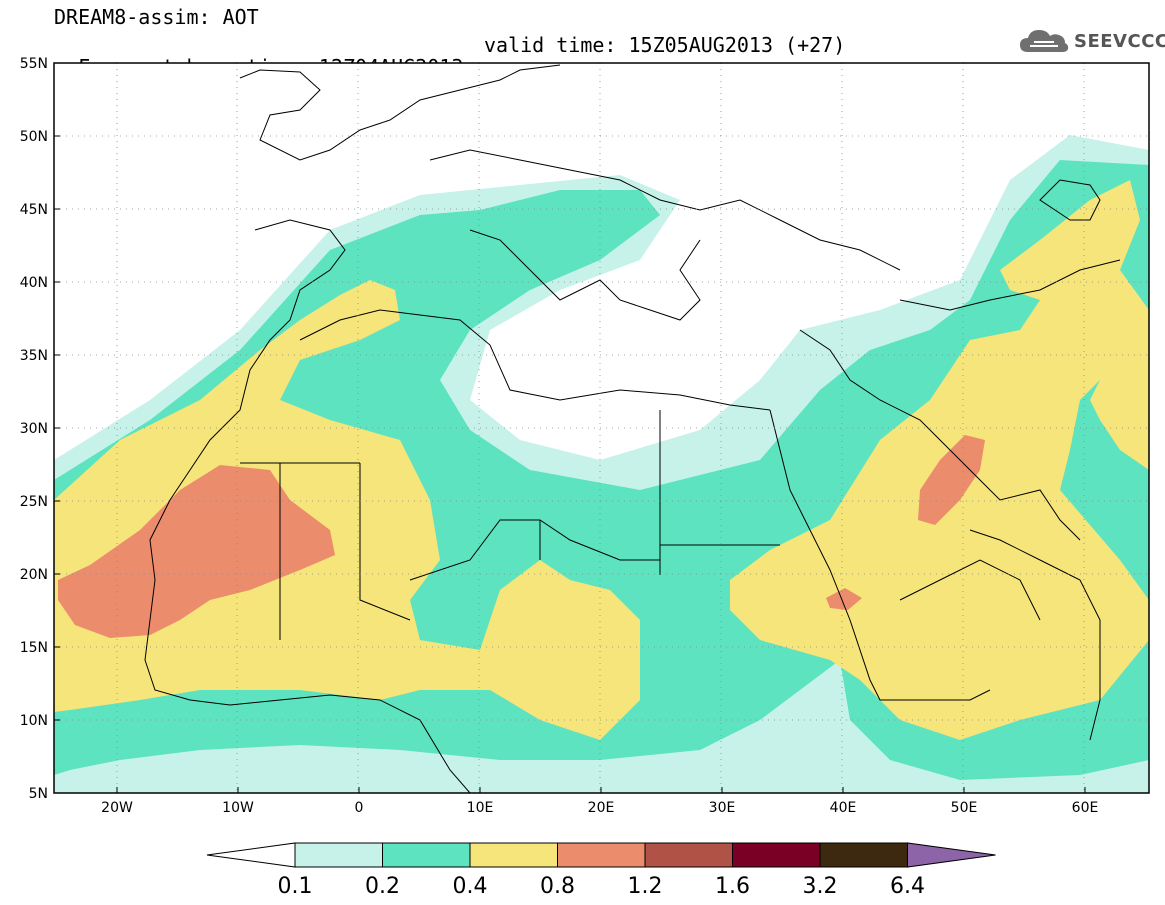 Image resolution: width=1165 pixels, height=905 pixels. Describe the element at coordinates (843, 808) in the screenshot. I see `lon-label: 40E` at that location.